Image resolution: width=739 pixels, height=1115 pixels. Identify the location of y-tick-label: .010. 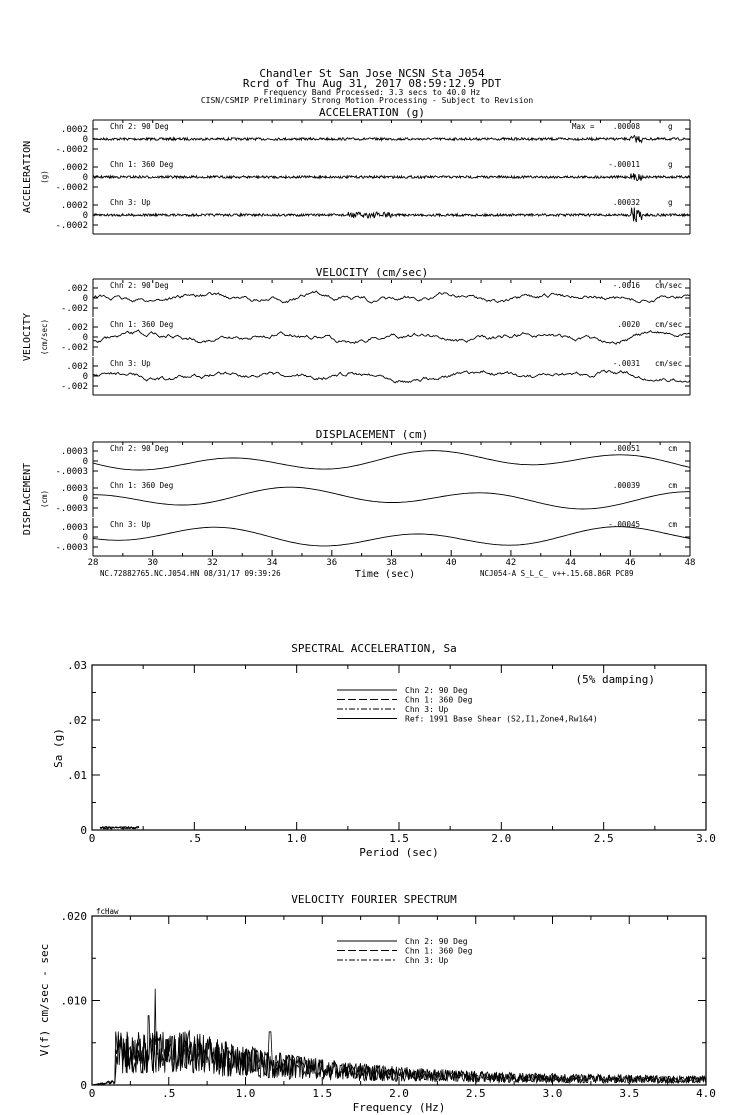
(74, 1001).